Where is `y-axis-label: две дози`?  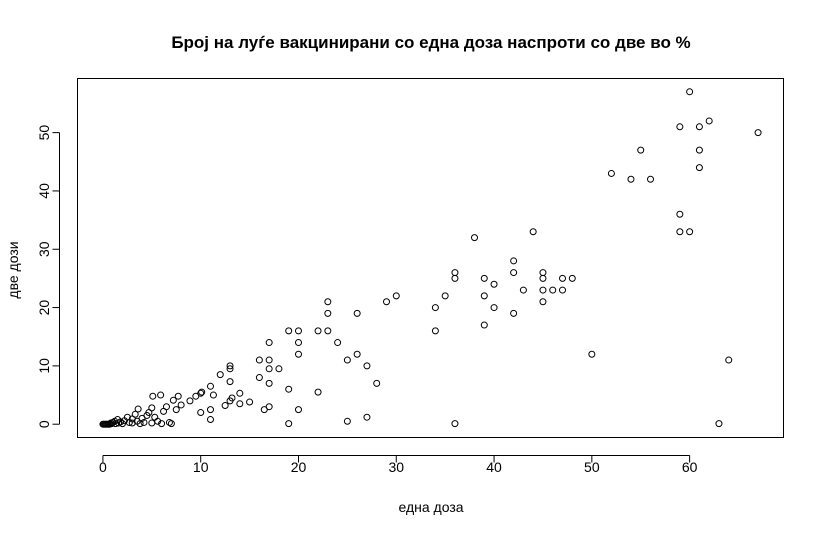
y-axis-label: две дози is located at coordinates (13, 269).